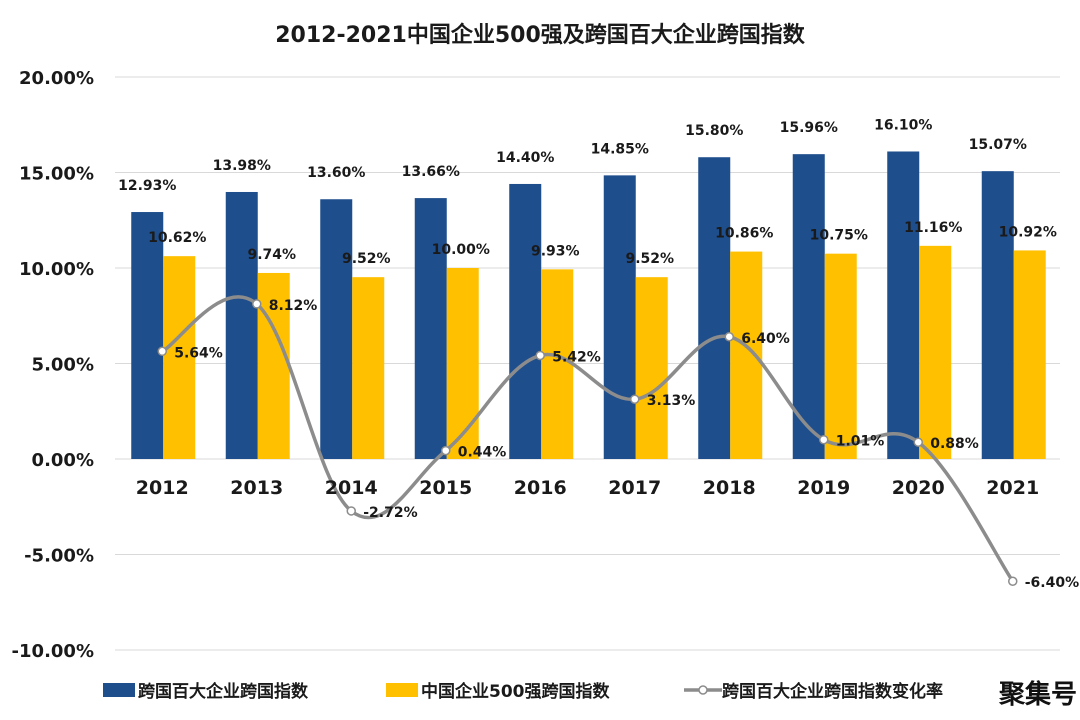 This screenshot has width=1080, height=720. I want to click on data-label-china-top500: 10.62%, so click(177, 238).